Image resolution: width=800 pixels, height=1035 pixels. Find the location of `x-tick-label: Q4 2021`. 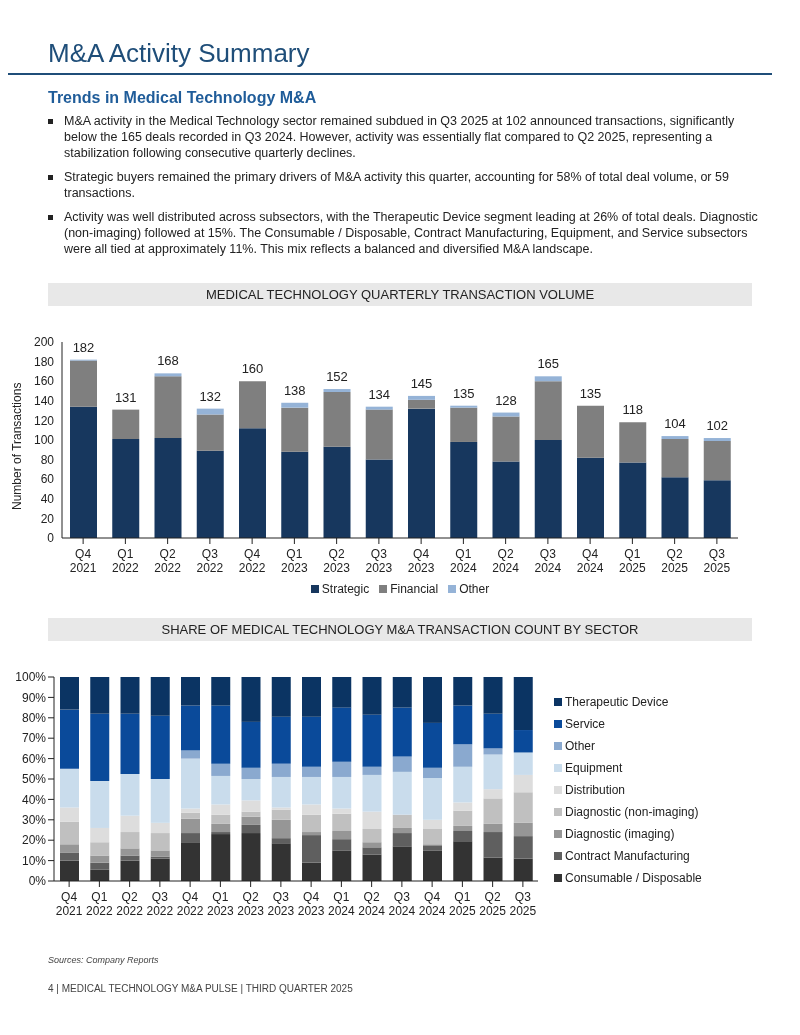

x-tick-label: Q4 2021 is located at coordinates (69, 904).